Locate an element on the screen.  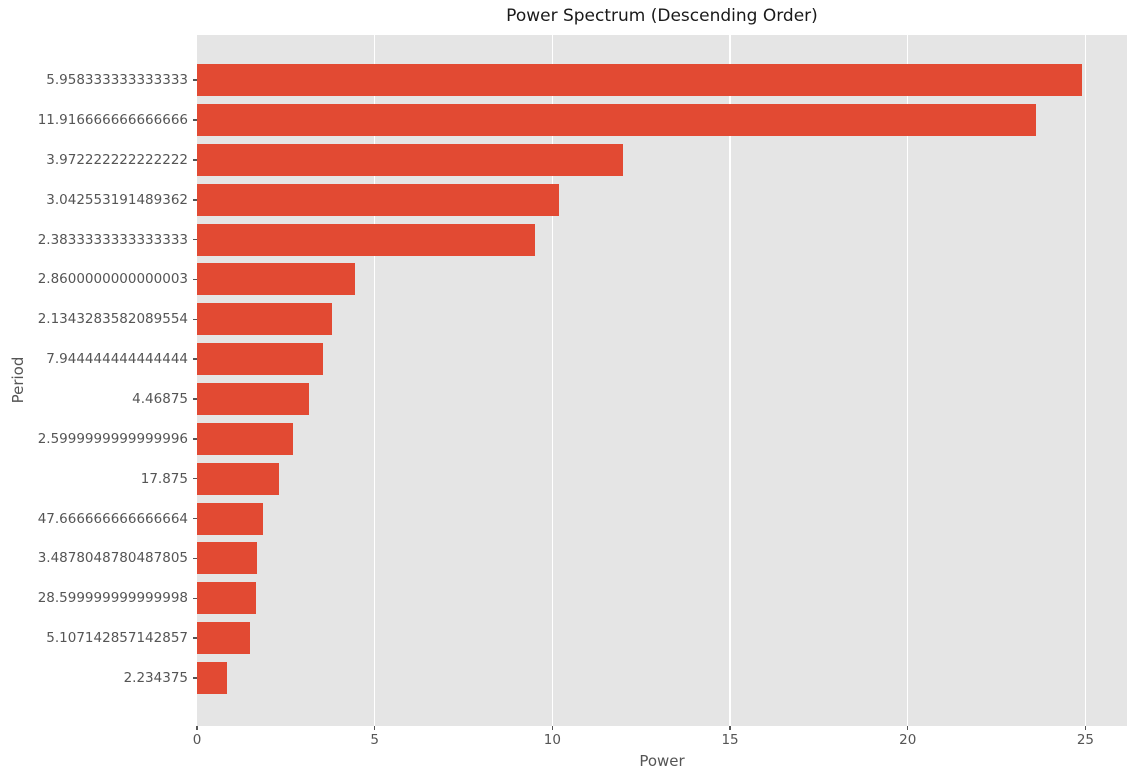
y-tick-label: 5.107142857142857 is located at coordinates (117, 638).